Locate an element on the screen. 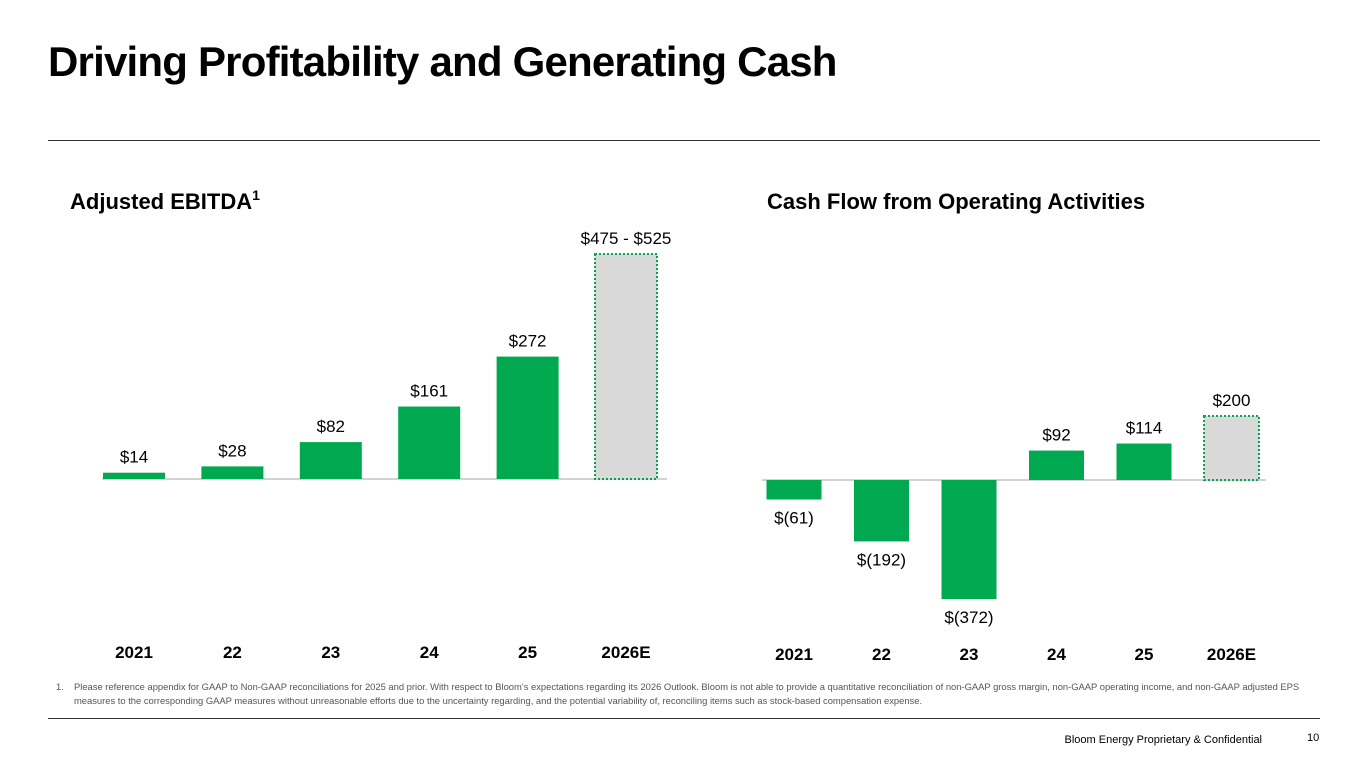 The image size is (1365, 768). ebitda-data-label: $475 - $525 is located at coordinates (626, 238).